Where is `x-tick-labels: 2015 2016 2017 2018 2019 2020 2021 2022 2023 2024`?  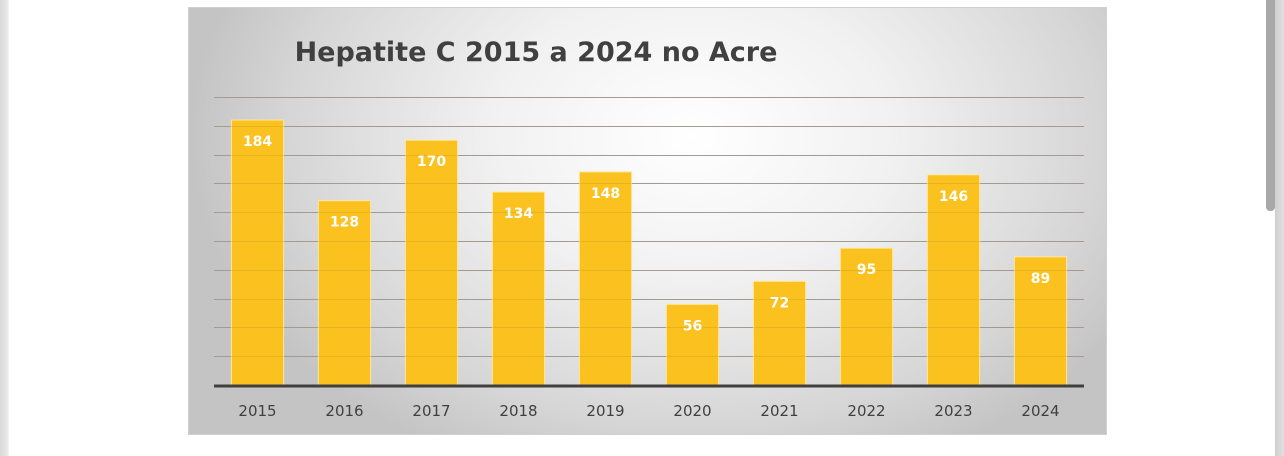 x-tick-labels: 2015 2016 2017 2018 2019 2020 2021 2022 2023 2024 is located at coordinates (648, 411).